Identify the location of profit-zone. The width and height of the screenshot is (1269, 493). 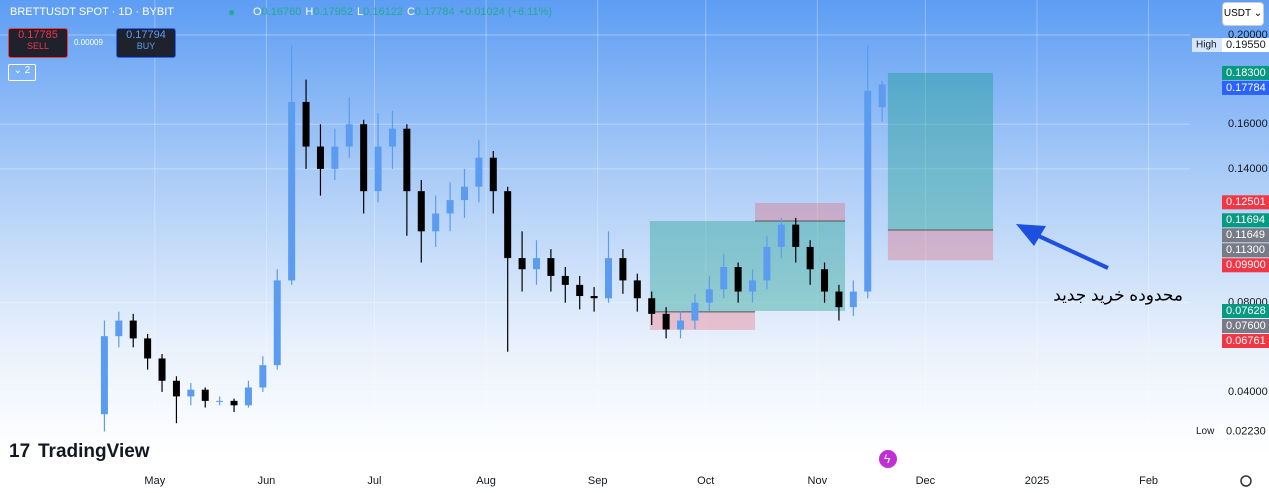
(702, 266).